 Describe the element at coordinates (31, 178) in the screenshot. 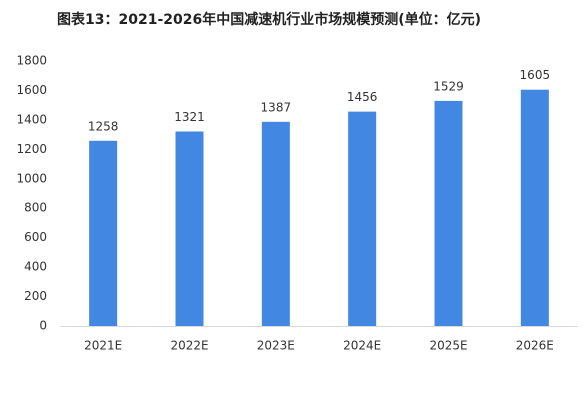

I see `y-tick-label: 1000` at that location.